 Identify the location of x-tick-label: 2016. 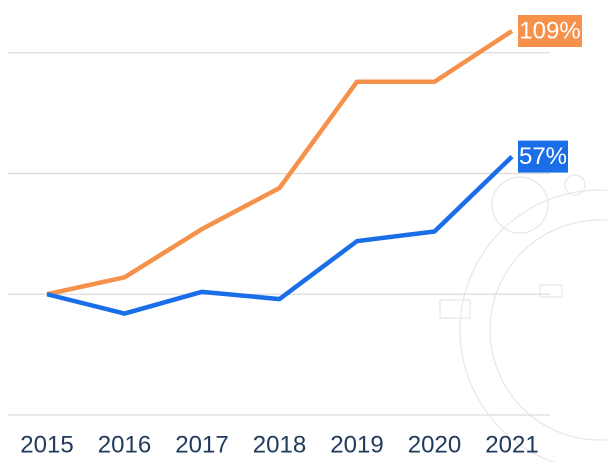
(124, 444).